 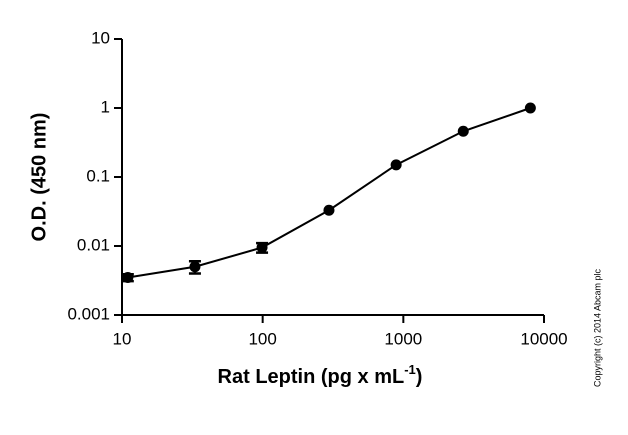 What do you see at coordinates (597, 327) in the screenshot?
I see `copyright: Copyright (c) 2014 Abcam plc` at bounding box center [597, 327].